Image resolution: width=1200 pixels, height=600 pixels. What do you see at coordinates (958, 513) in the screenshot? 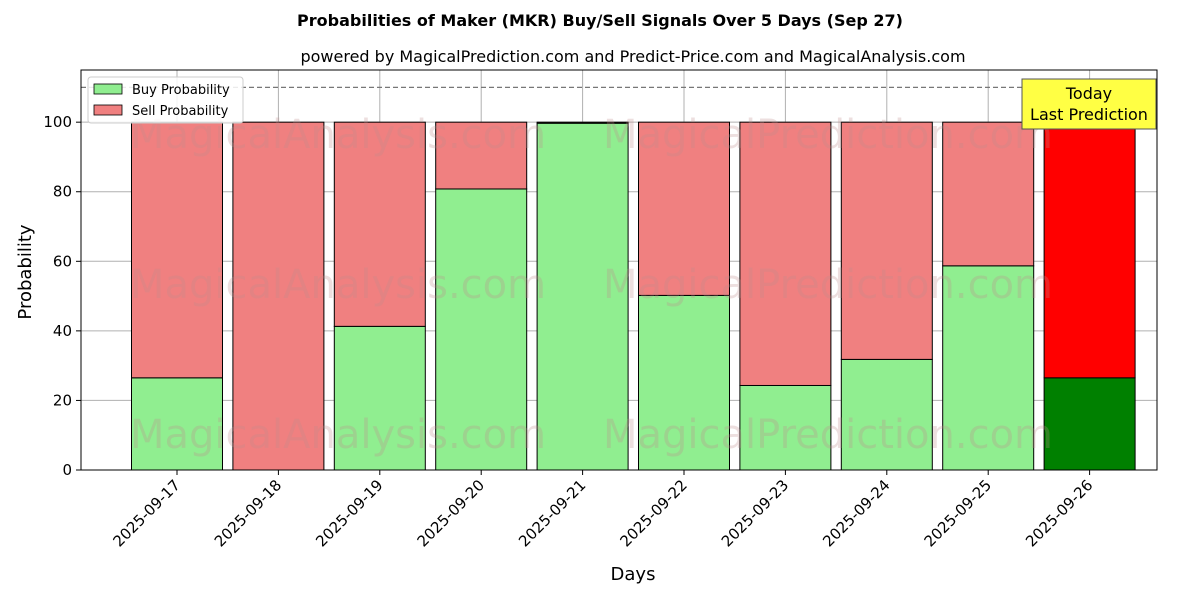
I see `x-tick-label: 2025-09-25` at bounding box center [958, 513].